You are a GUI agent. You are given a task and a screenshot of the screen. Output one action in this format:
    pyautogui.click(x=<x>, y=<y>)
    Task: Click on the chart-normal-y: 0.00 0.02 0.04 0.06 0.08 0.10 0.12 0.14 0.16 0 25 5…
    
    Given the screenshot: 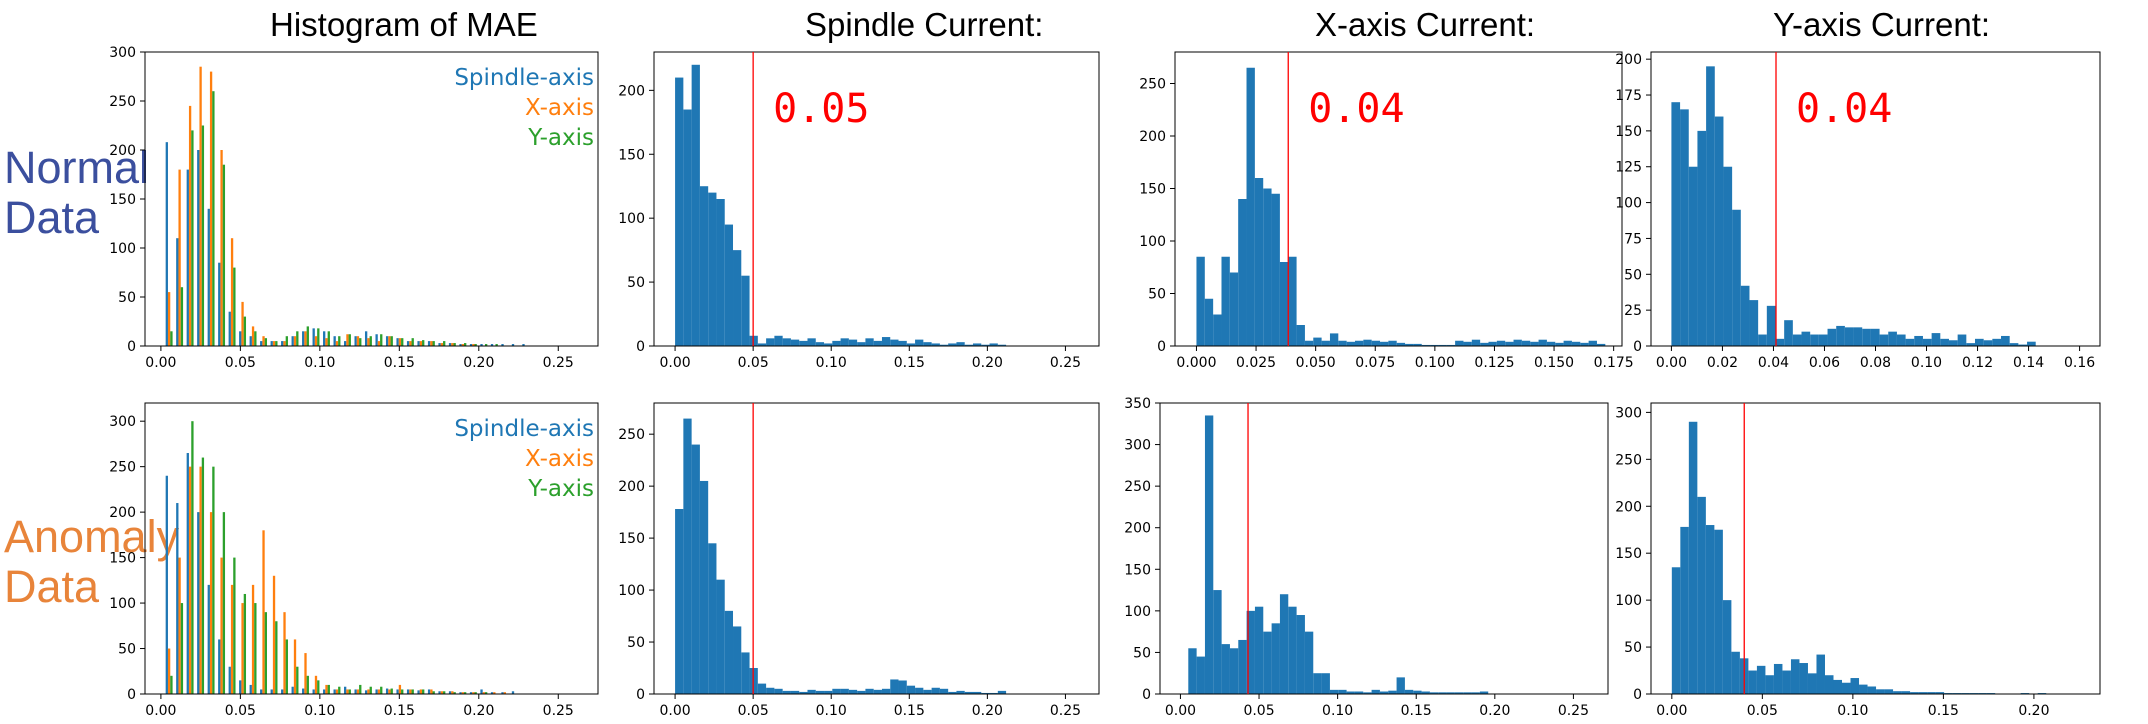 What is the action you would take?
    pyautogui.click(x=1858, y=211)
    